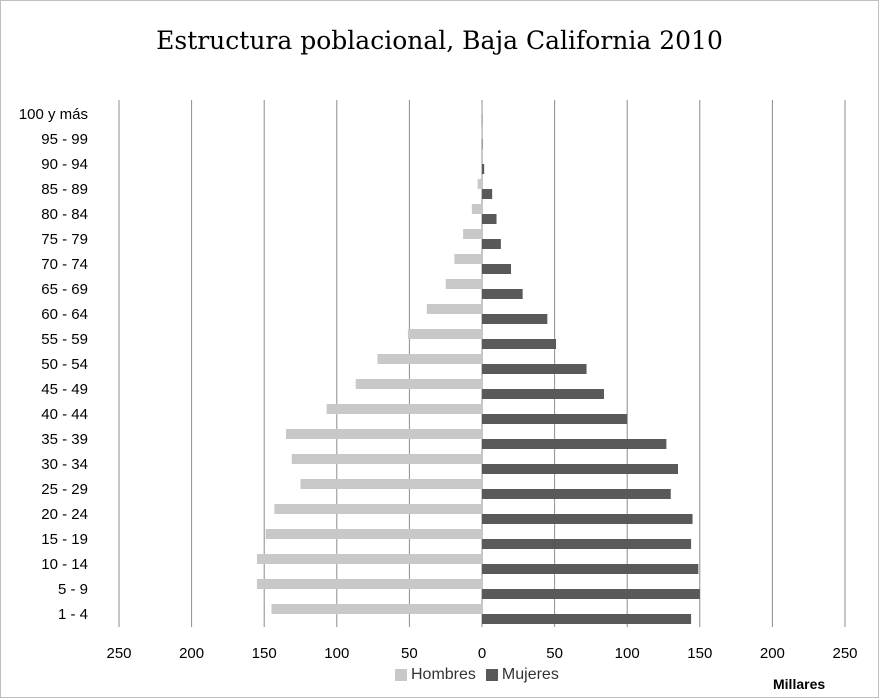 The width and height of the screenshot is (879, 698). What do you see at coordinates (482, 675) in the screenshot?
I see `legend: Hombres Mujeres` at bounding box center [482, 675].